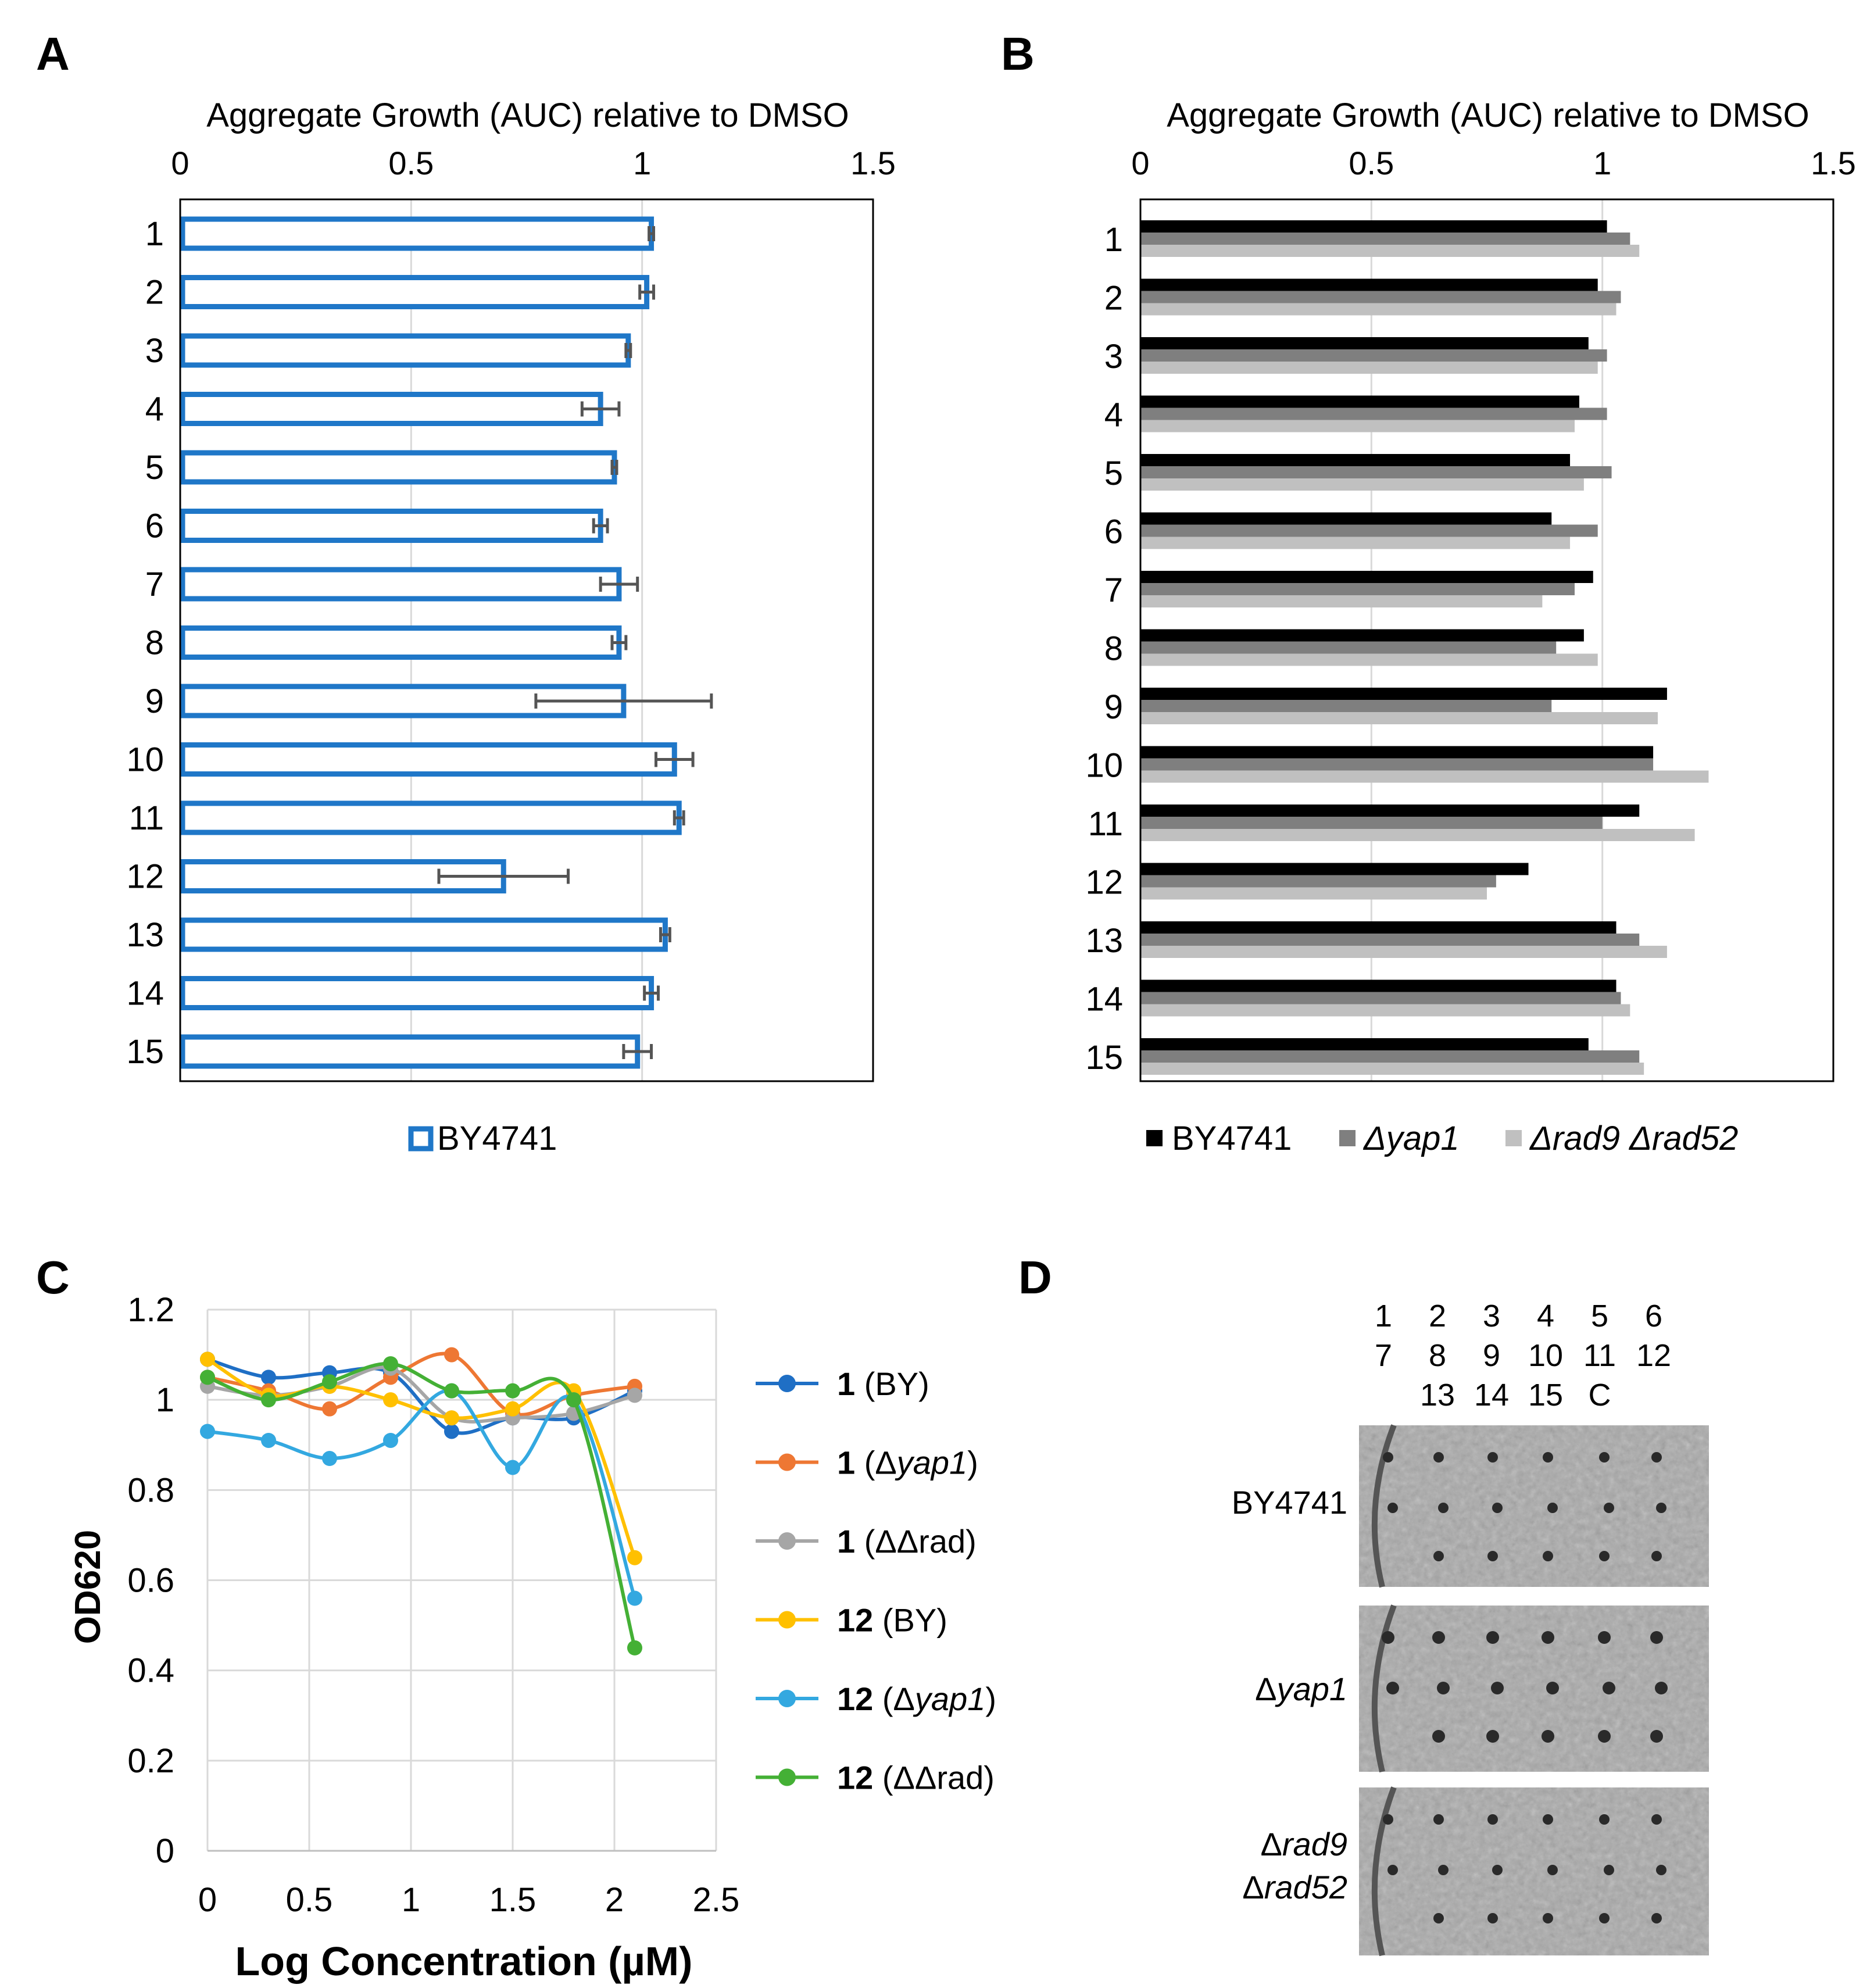 This screenshot has height=1988, width=1874. I want to click on a-category-label: 6, so click(154, 526).